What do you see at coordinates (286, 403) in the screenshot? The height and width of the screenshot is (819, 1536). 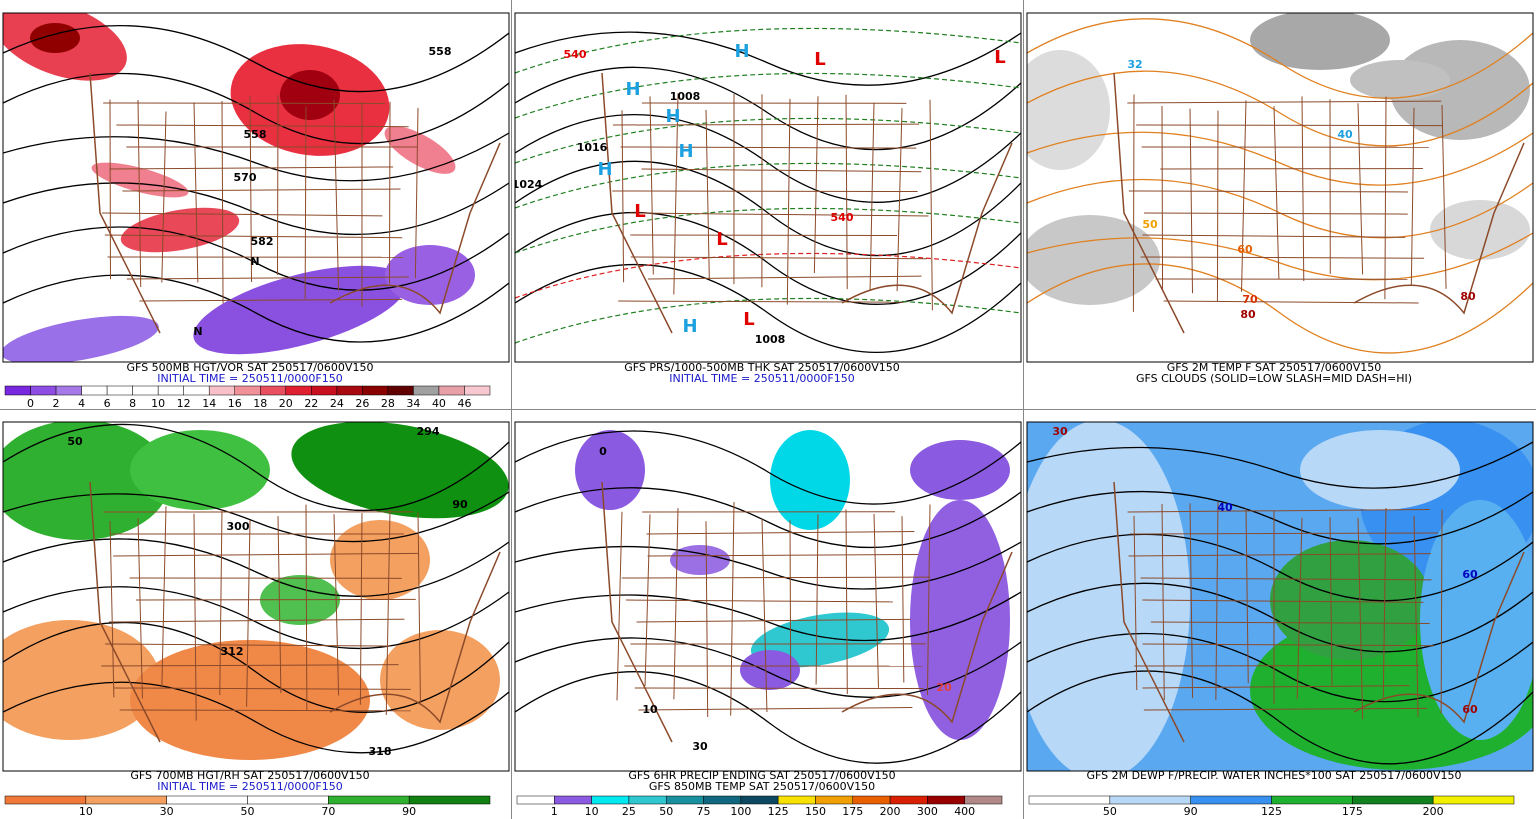 I see `legend-label: 20` at bounding box center [286, 403].